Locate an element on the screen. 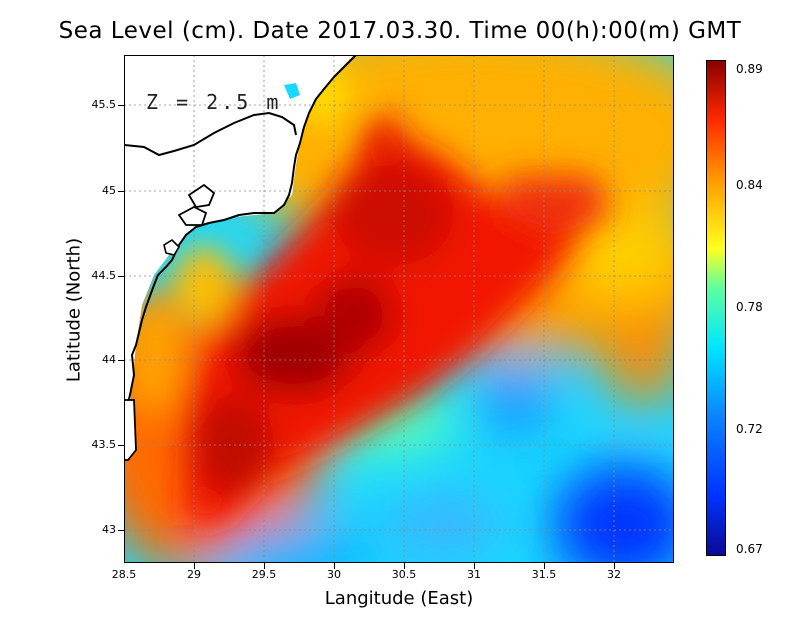 The width and height of the screenshot is (800, 618). x-tick-label: 29.5 is located at coordinates (264, 574).